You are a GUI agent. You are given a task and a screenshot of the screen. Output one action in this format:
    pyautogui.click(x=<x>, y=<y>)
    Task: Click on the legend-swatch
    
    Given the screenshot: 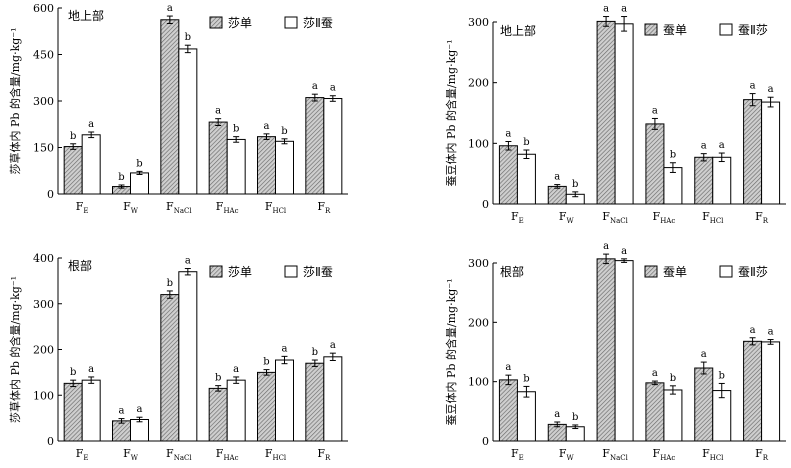 What is the action you would take?
    pyautogui.click(x=291, y=271)
    